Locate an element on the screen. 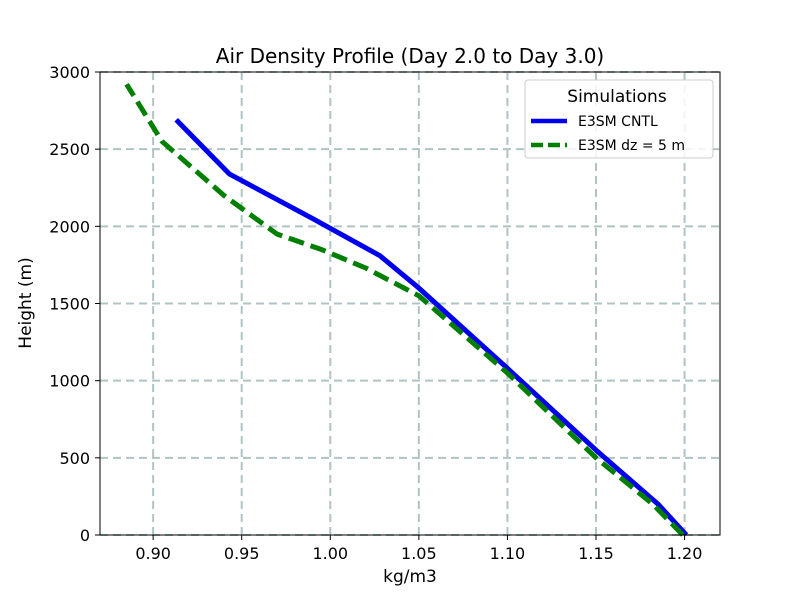 Image resolution: width=800 pixels, height=600 pixels. x-tick-label: 1.00 is located at coordinates (330, 553).